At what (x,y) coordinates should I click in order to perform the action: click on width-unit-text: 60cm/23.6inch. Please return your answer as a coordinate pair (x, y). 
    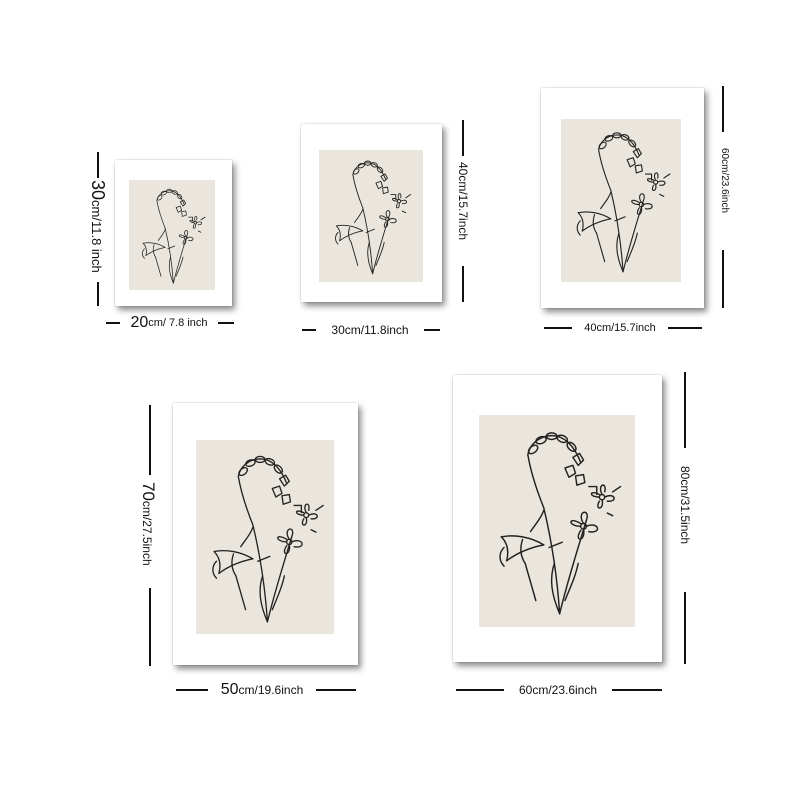
    Looking at the image, I should click on (558, 690).